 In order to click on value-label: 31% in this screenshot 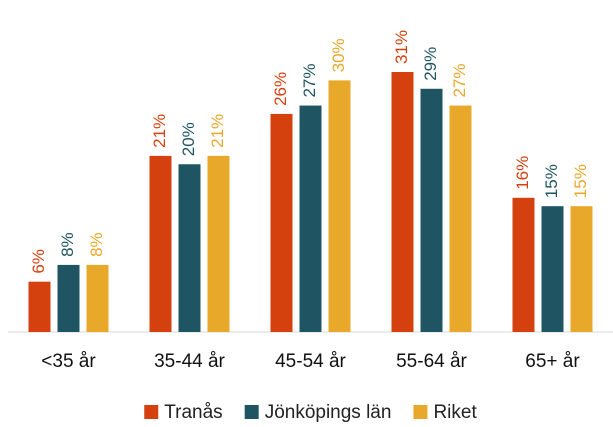, I will do `click(401, 47)`.